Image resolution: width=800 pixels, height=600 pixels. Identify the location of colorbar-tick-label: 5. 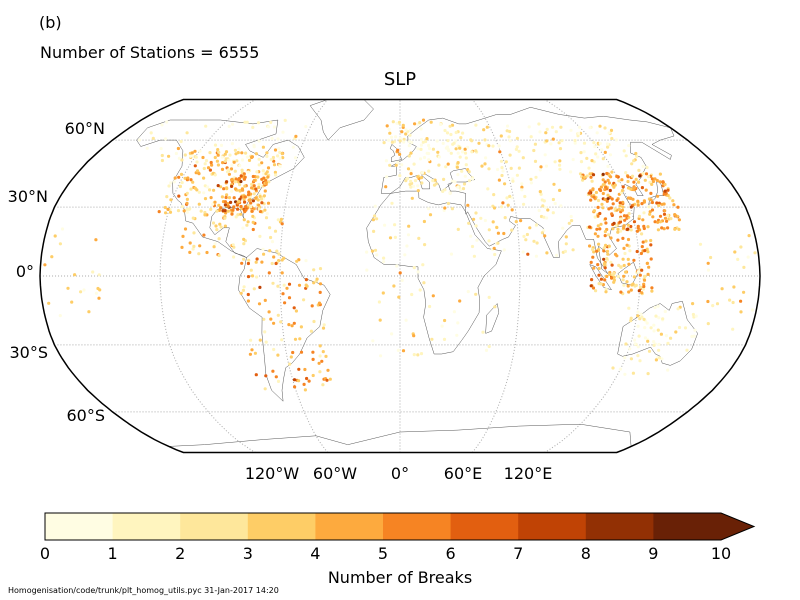
(383, 553).